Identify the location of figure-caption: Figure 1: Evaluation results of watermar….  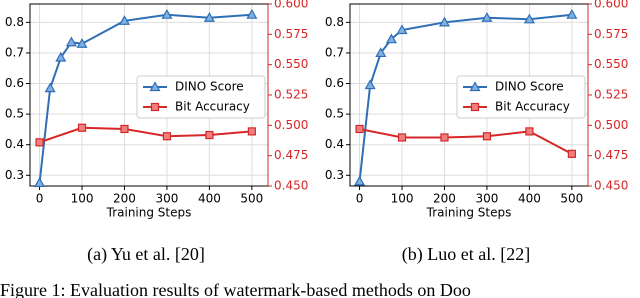
(235, 289).